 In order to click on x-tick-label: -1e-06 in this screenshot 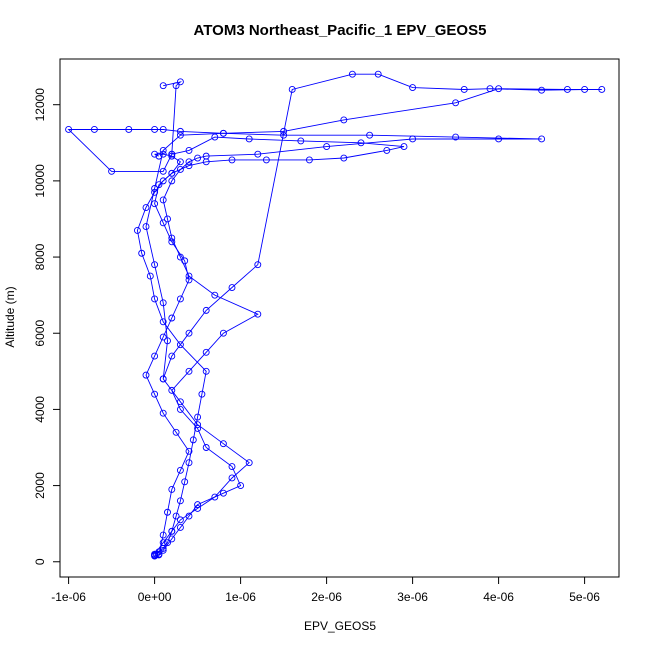, I will do `click(68, 597)`.